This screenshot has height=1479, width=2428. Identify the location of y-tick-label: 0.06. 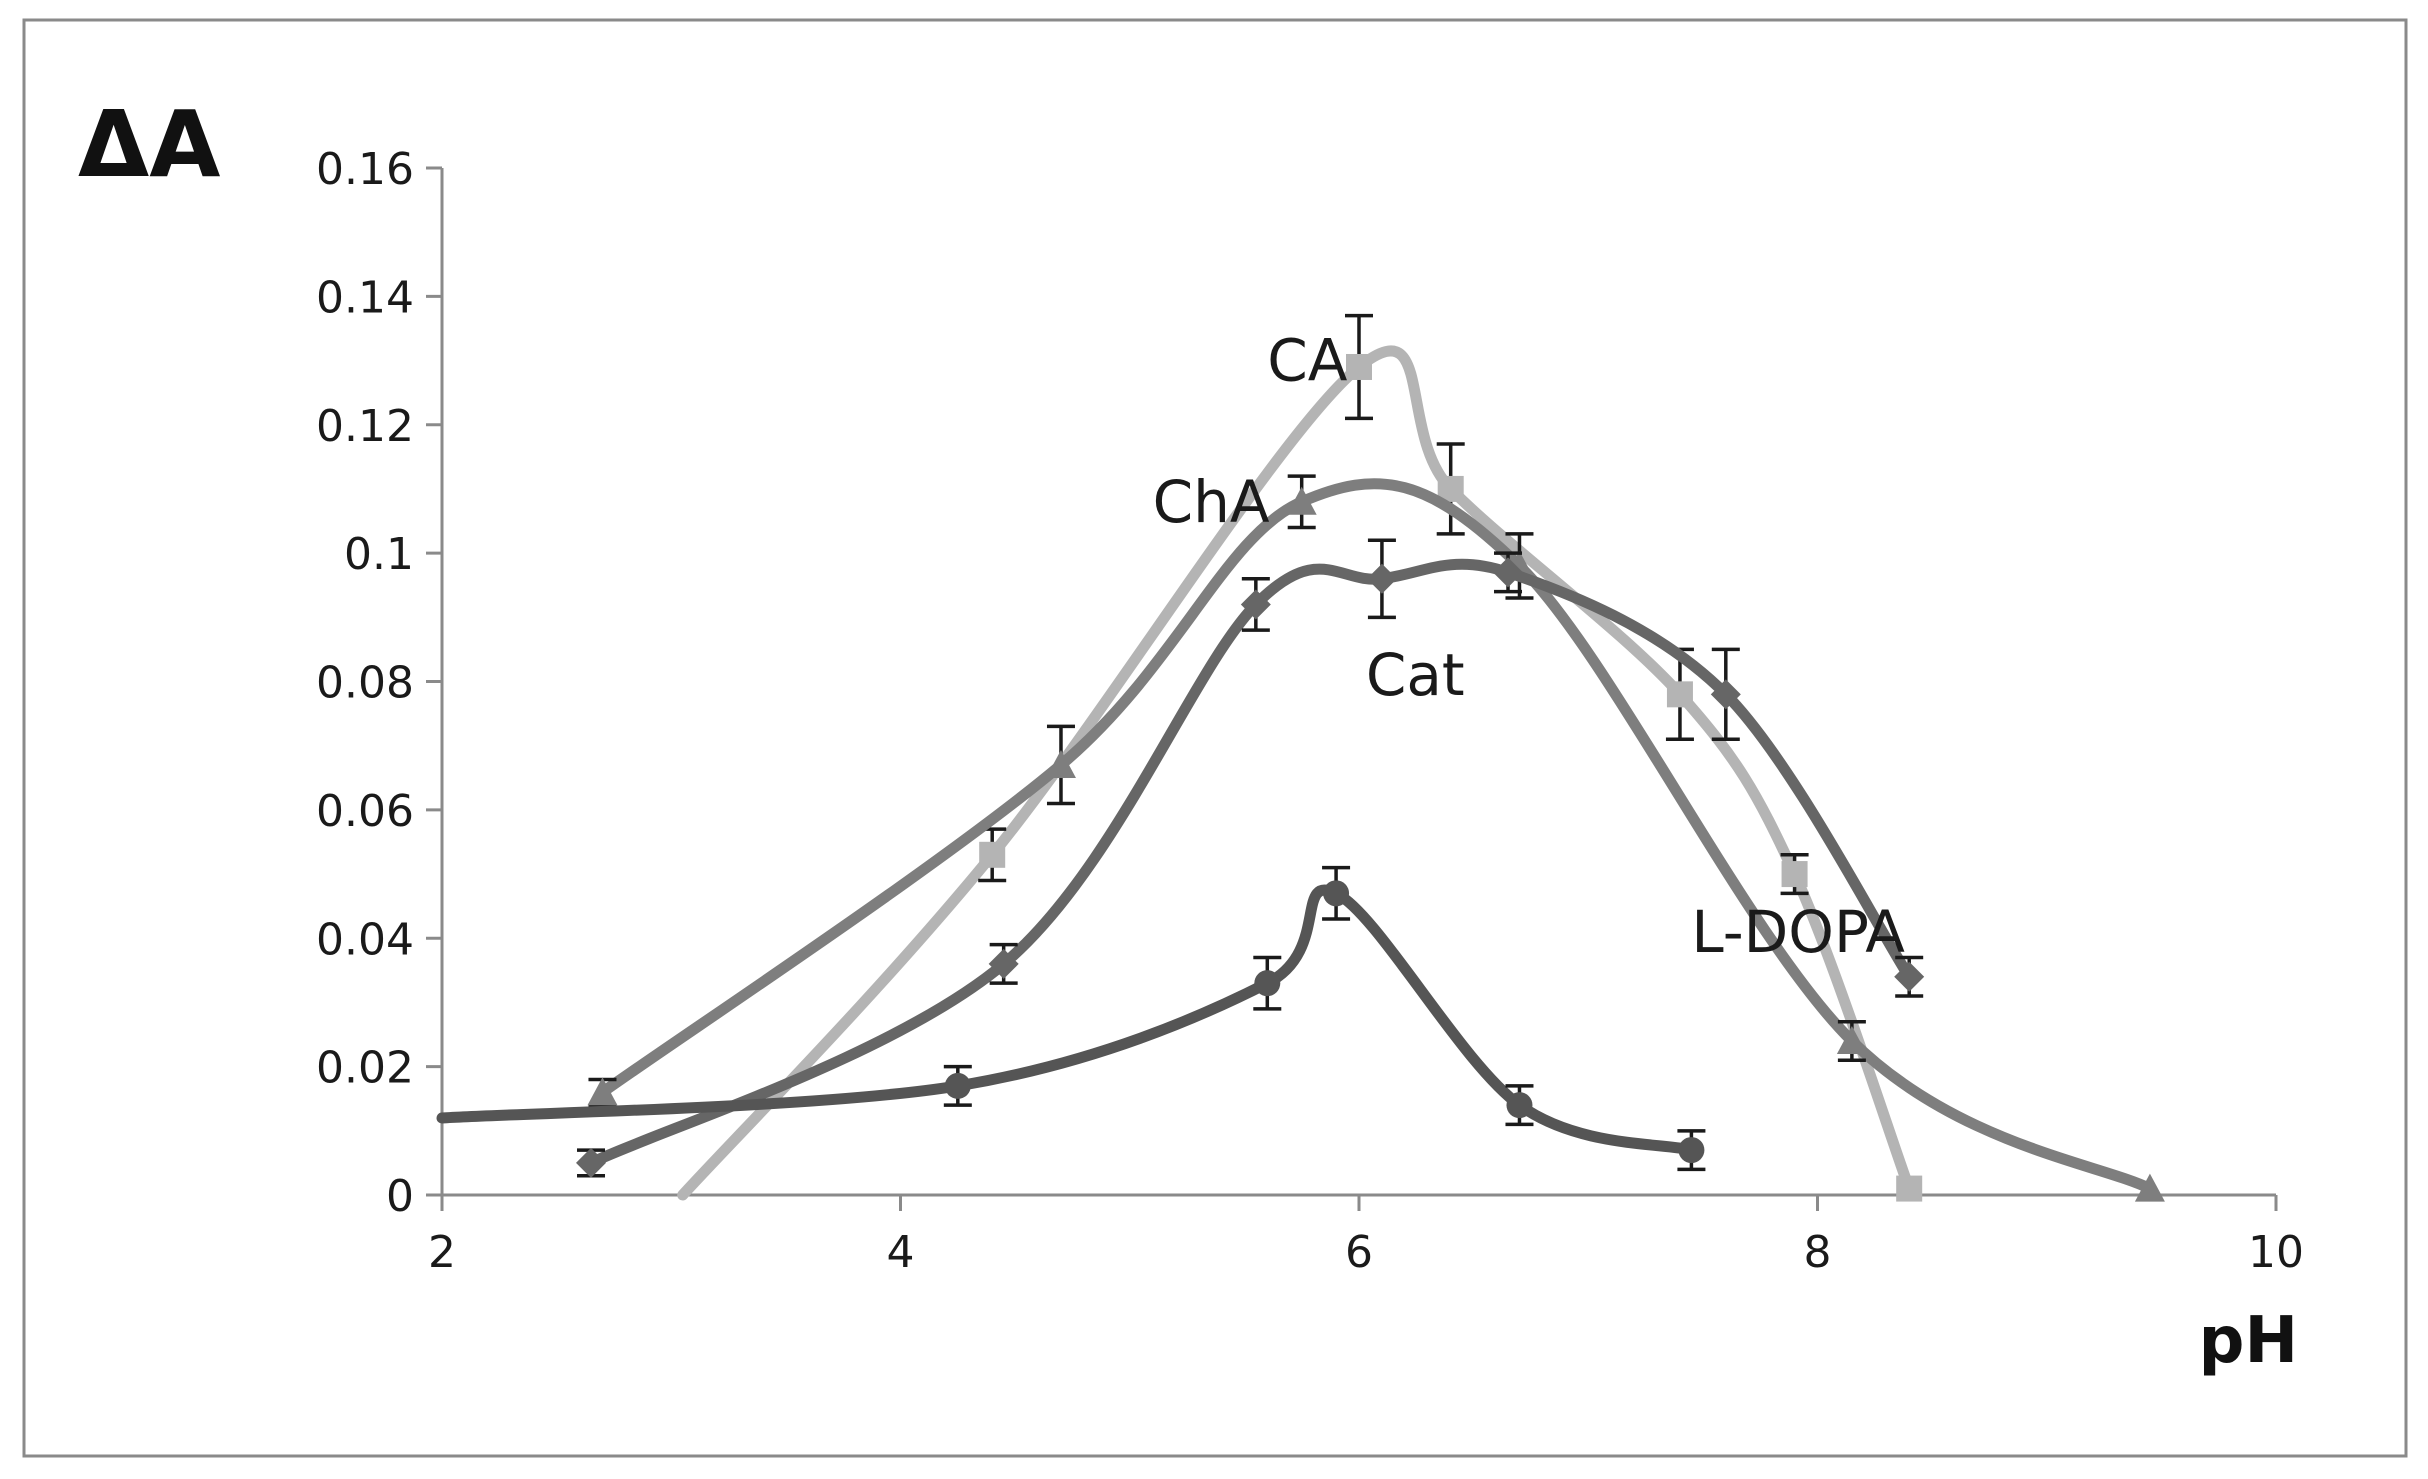
(365, 811).